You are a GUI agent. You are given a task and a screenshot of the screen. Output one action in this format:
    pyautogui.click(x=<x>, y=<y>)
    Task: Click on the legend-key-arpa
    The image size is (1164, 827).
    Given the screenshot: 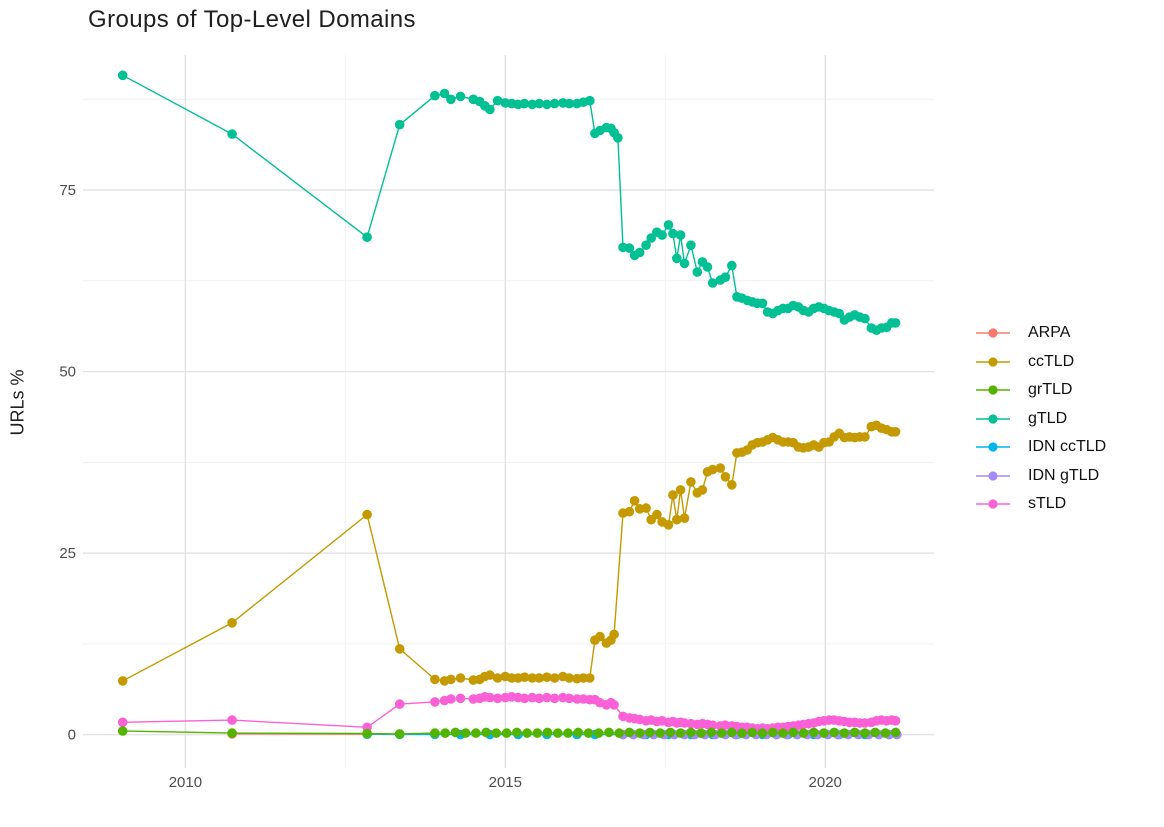 What is the action you would take?
    pyautogui.click(x=993, y=333)
    